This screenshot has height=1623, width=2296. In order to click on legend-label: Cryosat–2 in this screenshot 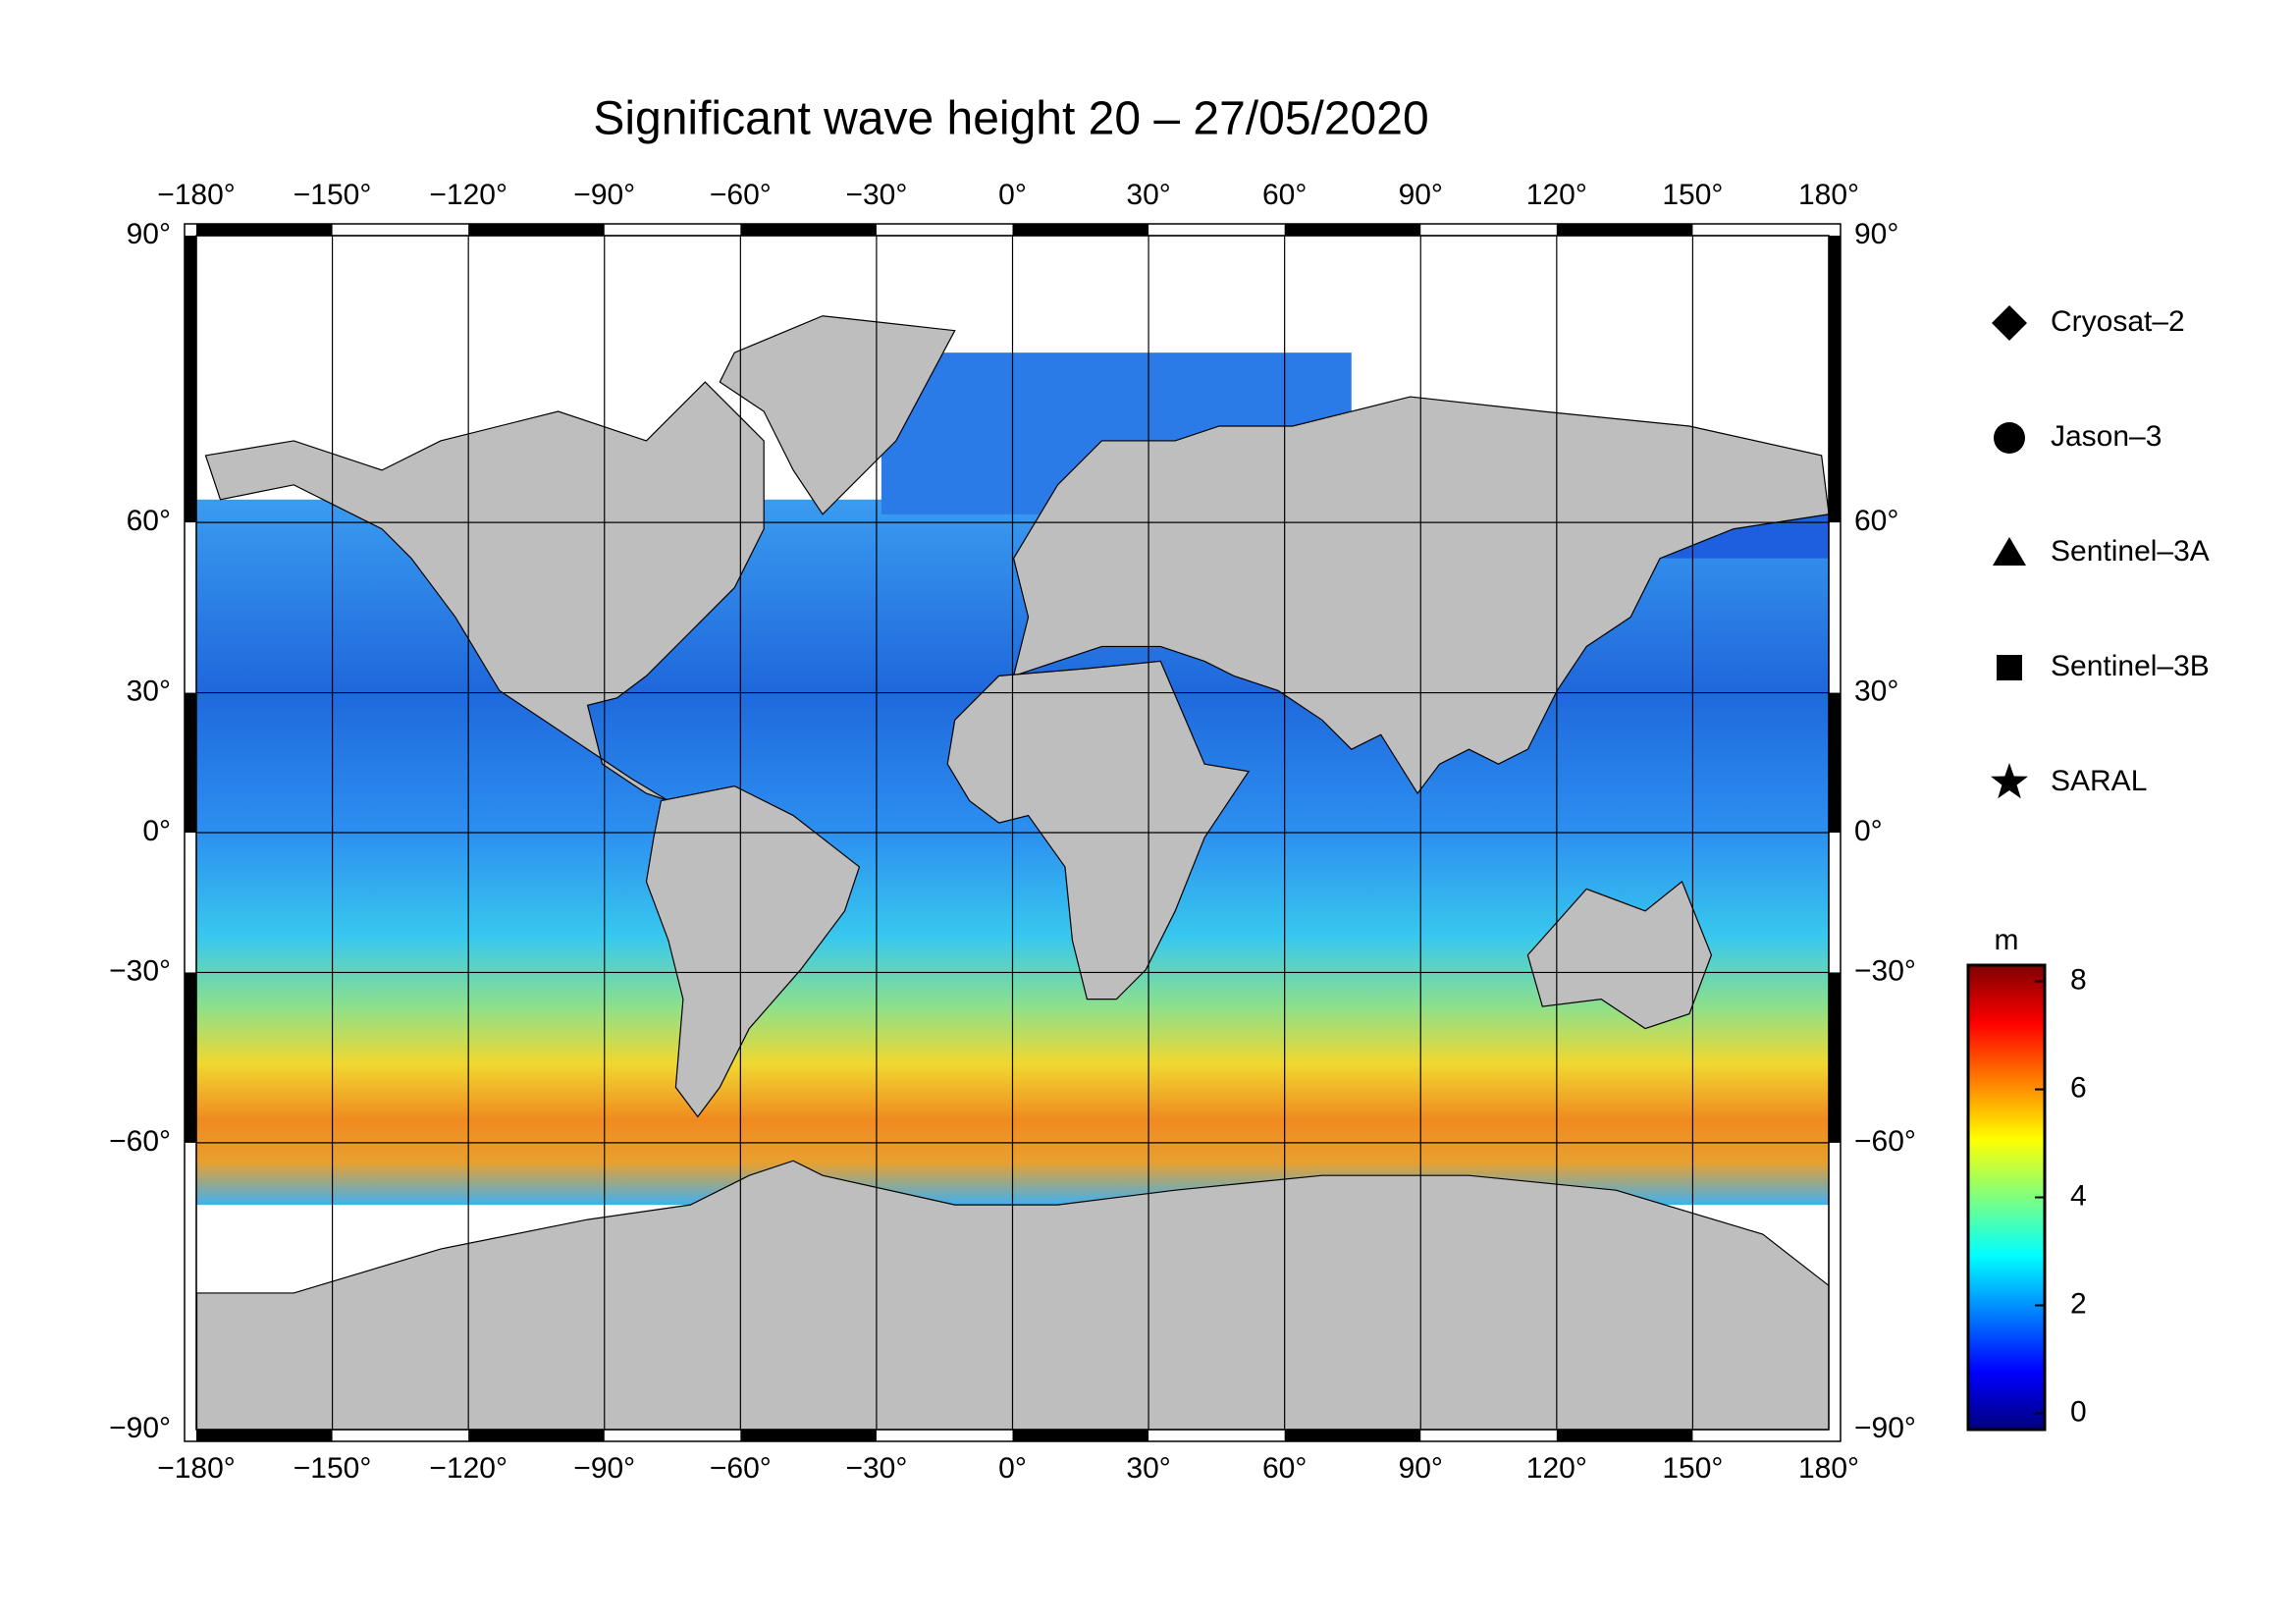, I will do `click(2118, 321)`.